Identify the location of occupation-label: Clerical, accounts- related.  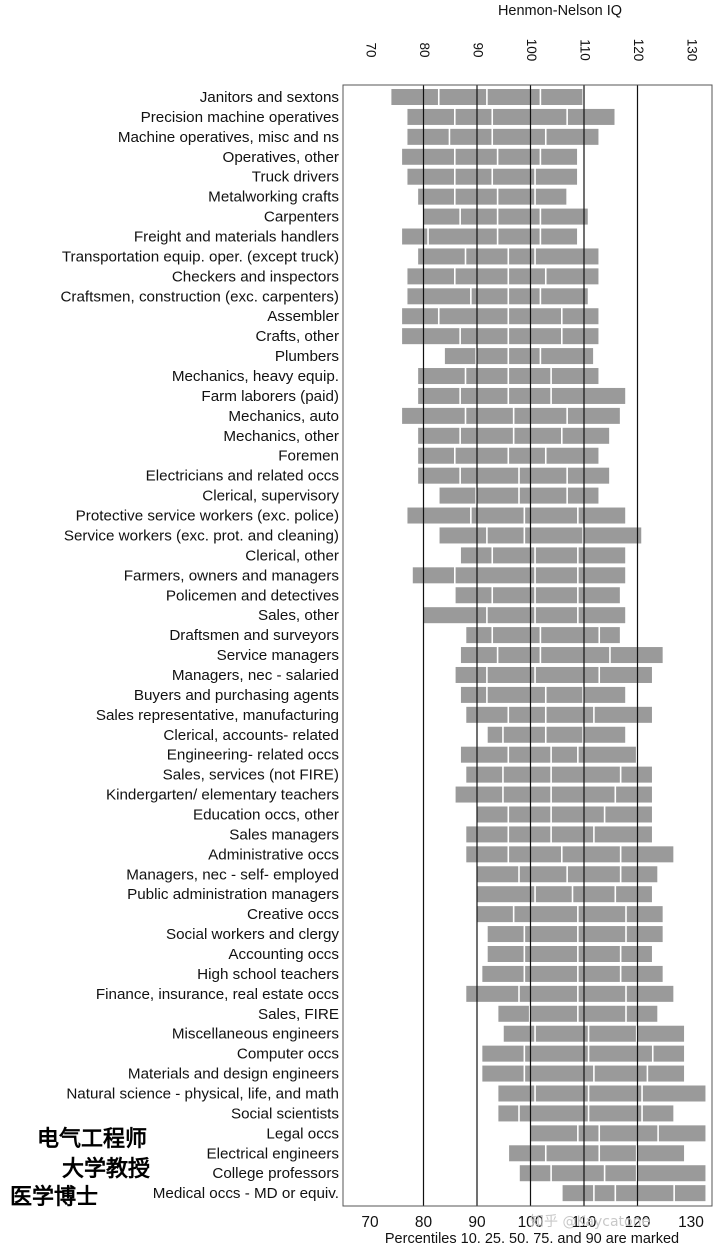
(251, 735).